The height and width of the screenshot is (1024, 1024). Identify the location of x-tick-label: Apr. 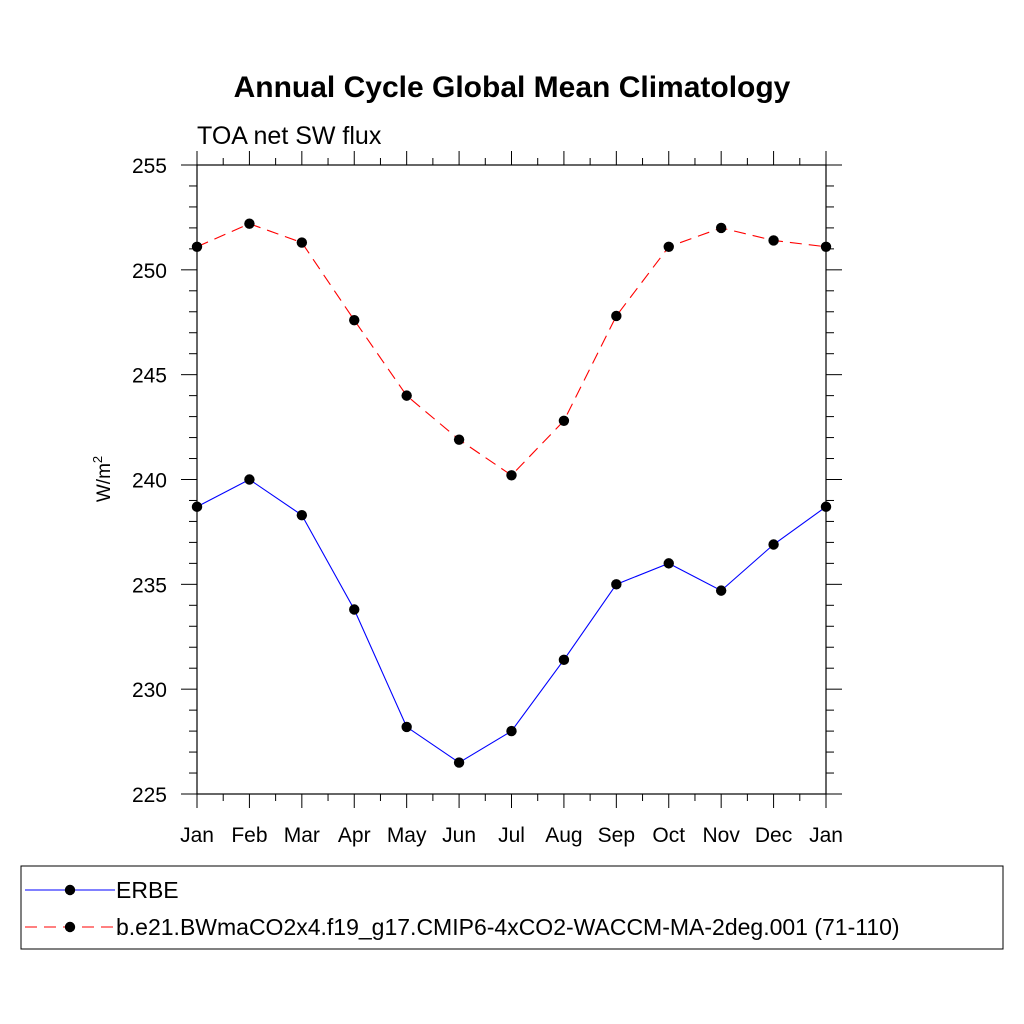
(354, 835).